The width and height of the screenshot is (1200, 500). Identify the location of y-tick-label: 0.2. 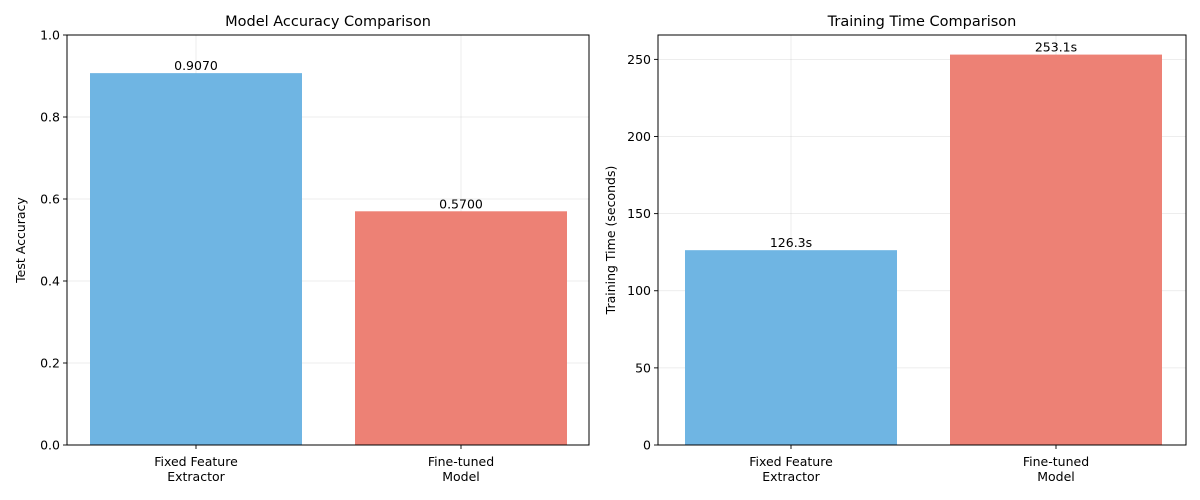
(50, 363).